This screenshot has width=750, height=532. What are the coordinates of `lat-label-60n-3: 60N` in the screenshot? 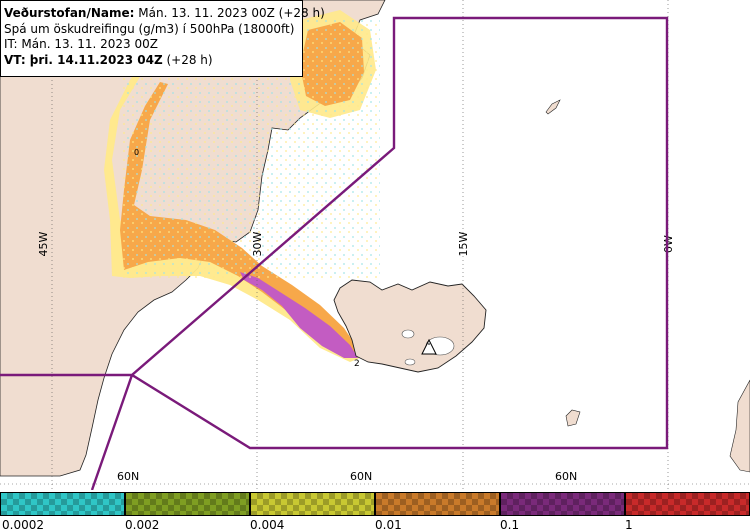 It's located at (566, 476).